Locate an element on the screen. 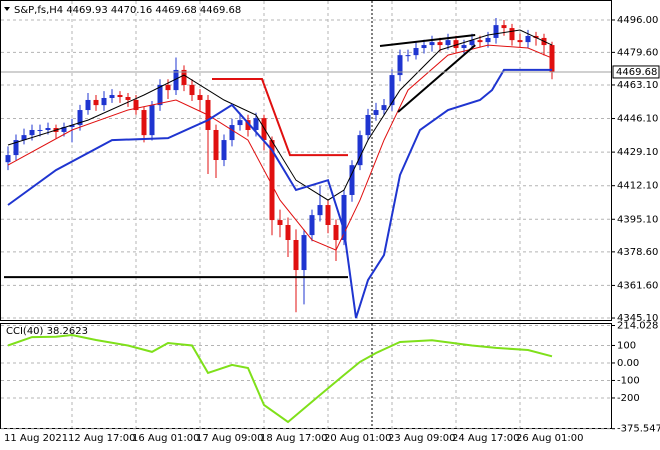 This screenshot has width=660, height=450. y-tick-label: 100 is located at coordinates (626, 345).